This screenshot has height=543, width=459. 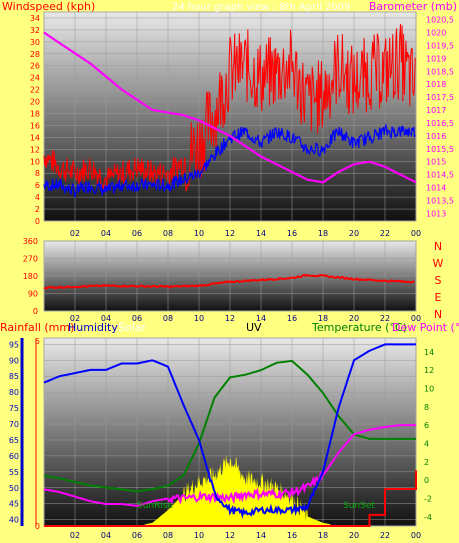 What do you see at coordinates (30, 259) in the screenshot?
I see `direction-tick-label: 270` at bounding box center [30, 259].